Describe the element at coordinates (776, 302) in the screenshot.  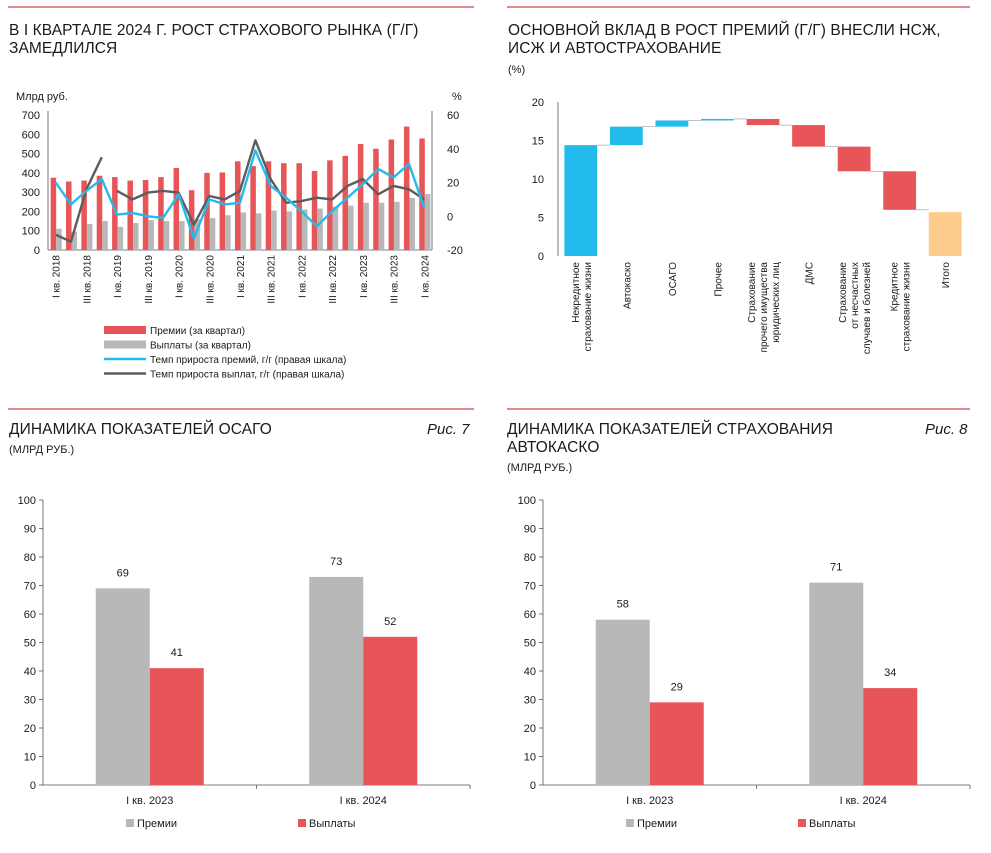
I see `category-label: юридических лиц` at that location.